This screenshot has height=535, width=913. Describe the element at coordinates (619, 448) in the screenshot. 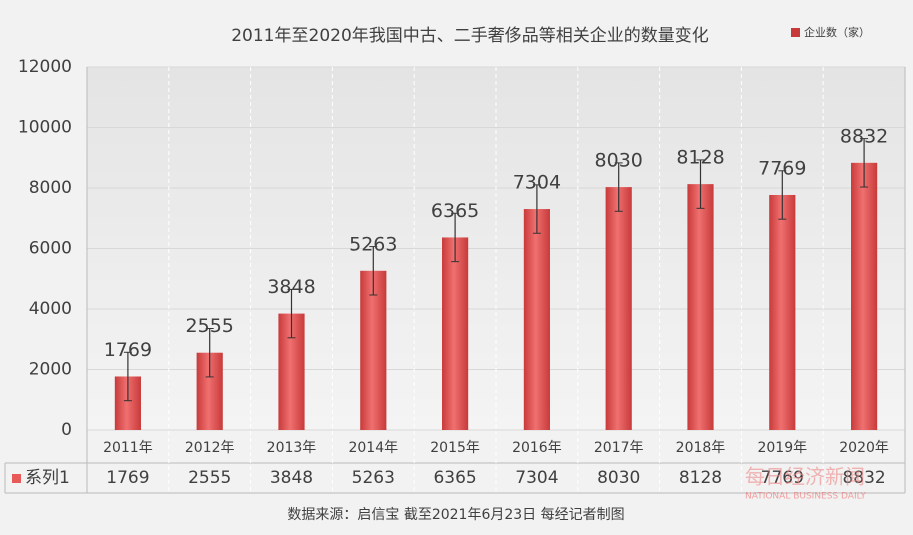

I see `x-tick-label: 2017年` at that location.